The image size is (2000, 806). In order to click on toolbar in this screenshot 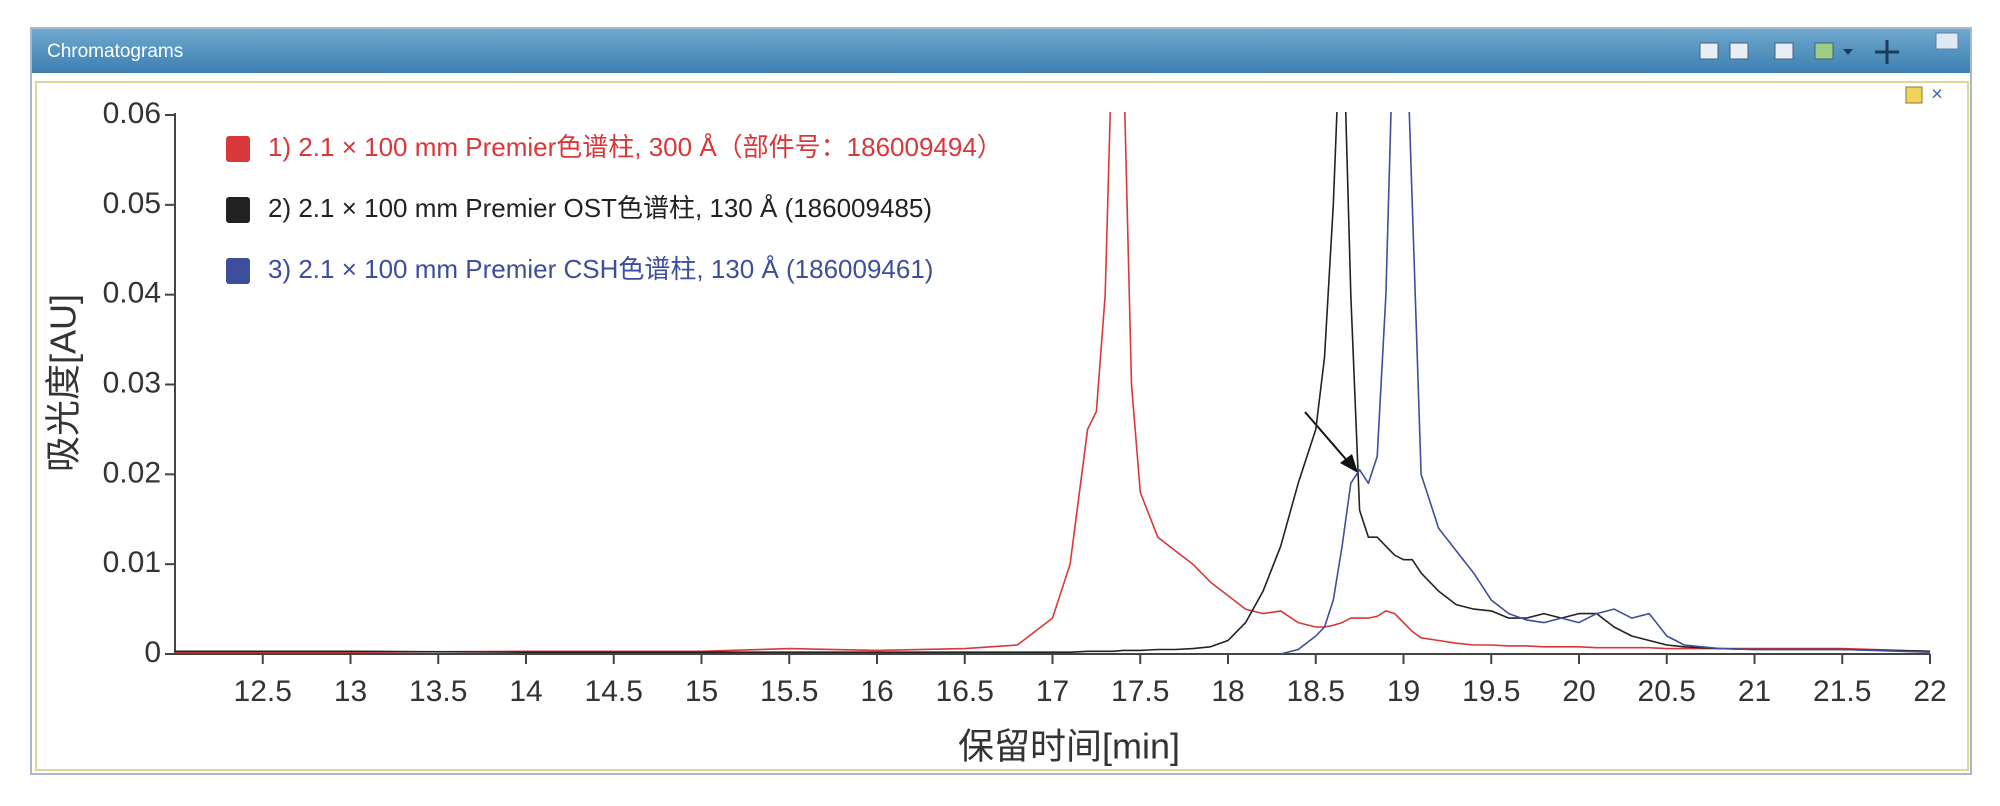, I will do `click(1829, 48)`.